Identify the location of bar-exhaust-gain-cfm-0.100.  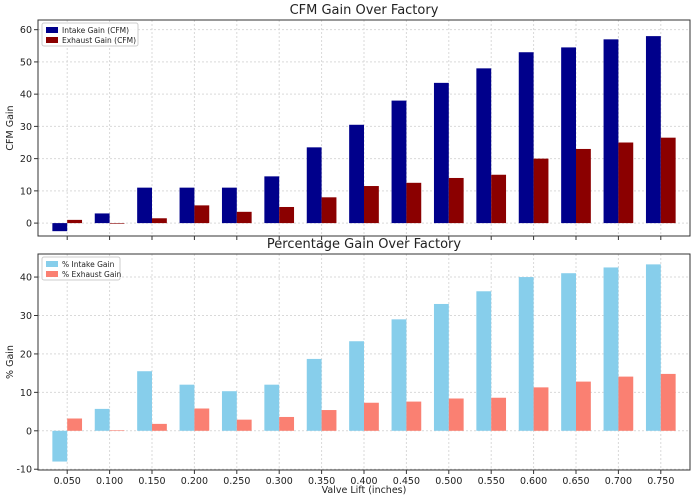
(117, 223).